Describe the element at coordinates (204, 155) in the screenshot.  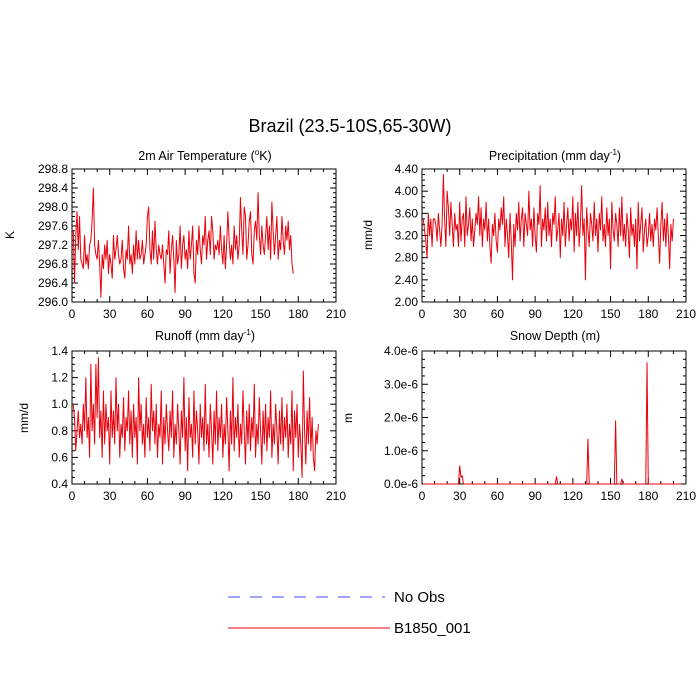
I see `panel-title: 2m Air Temperature (oK)` at that location.